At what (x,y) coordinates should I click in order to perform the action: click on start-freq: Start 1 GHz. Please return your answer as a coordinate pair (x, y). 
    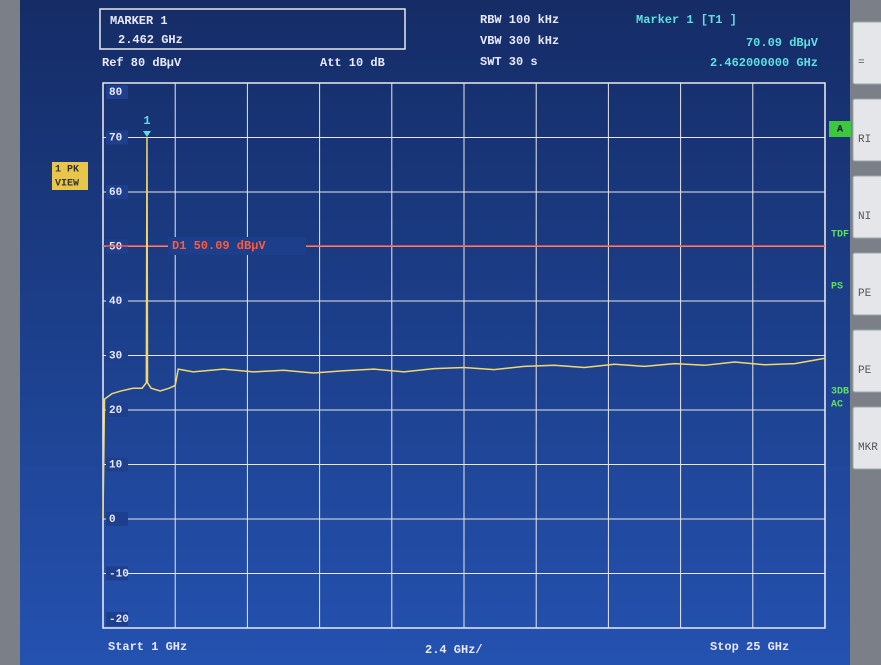
    Looking at the image, I should click on (147, 647).